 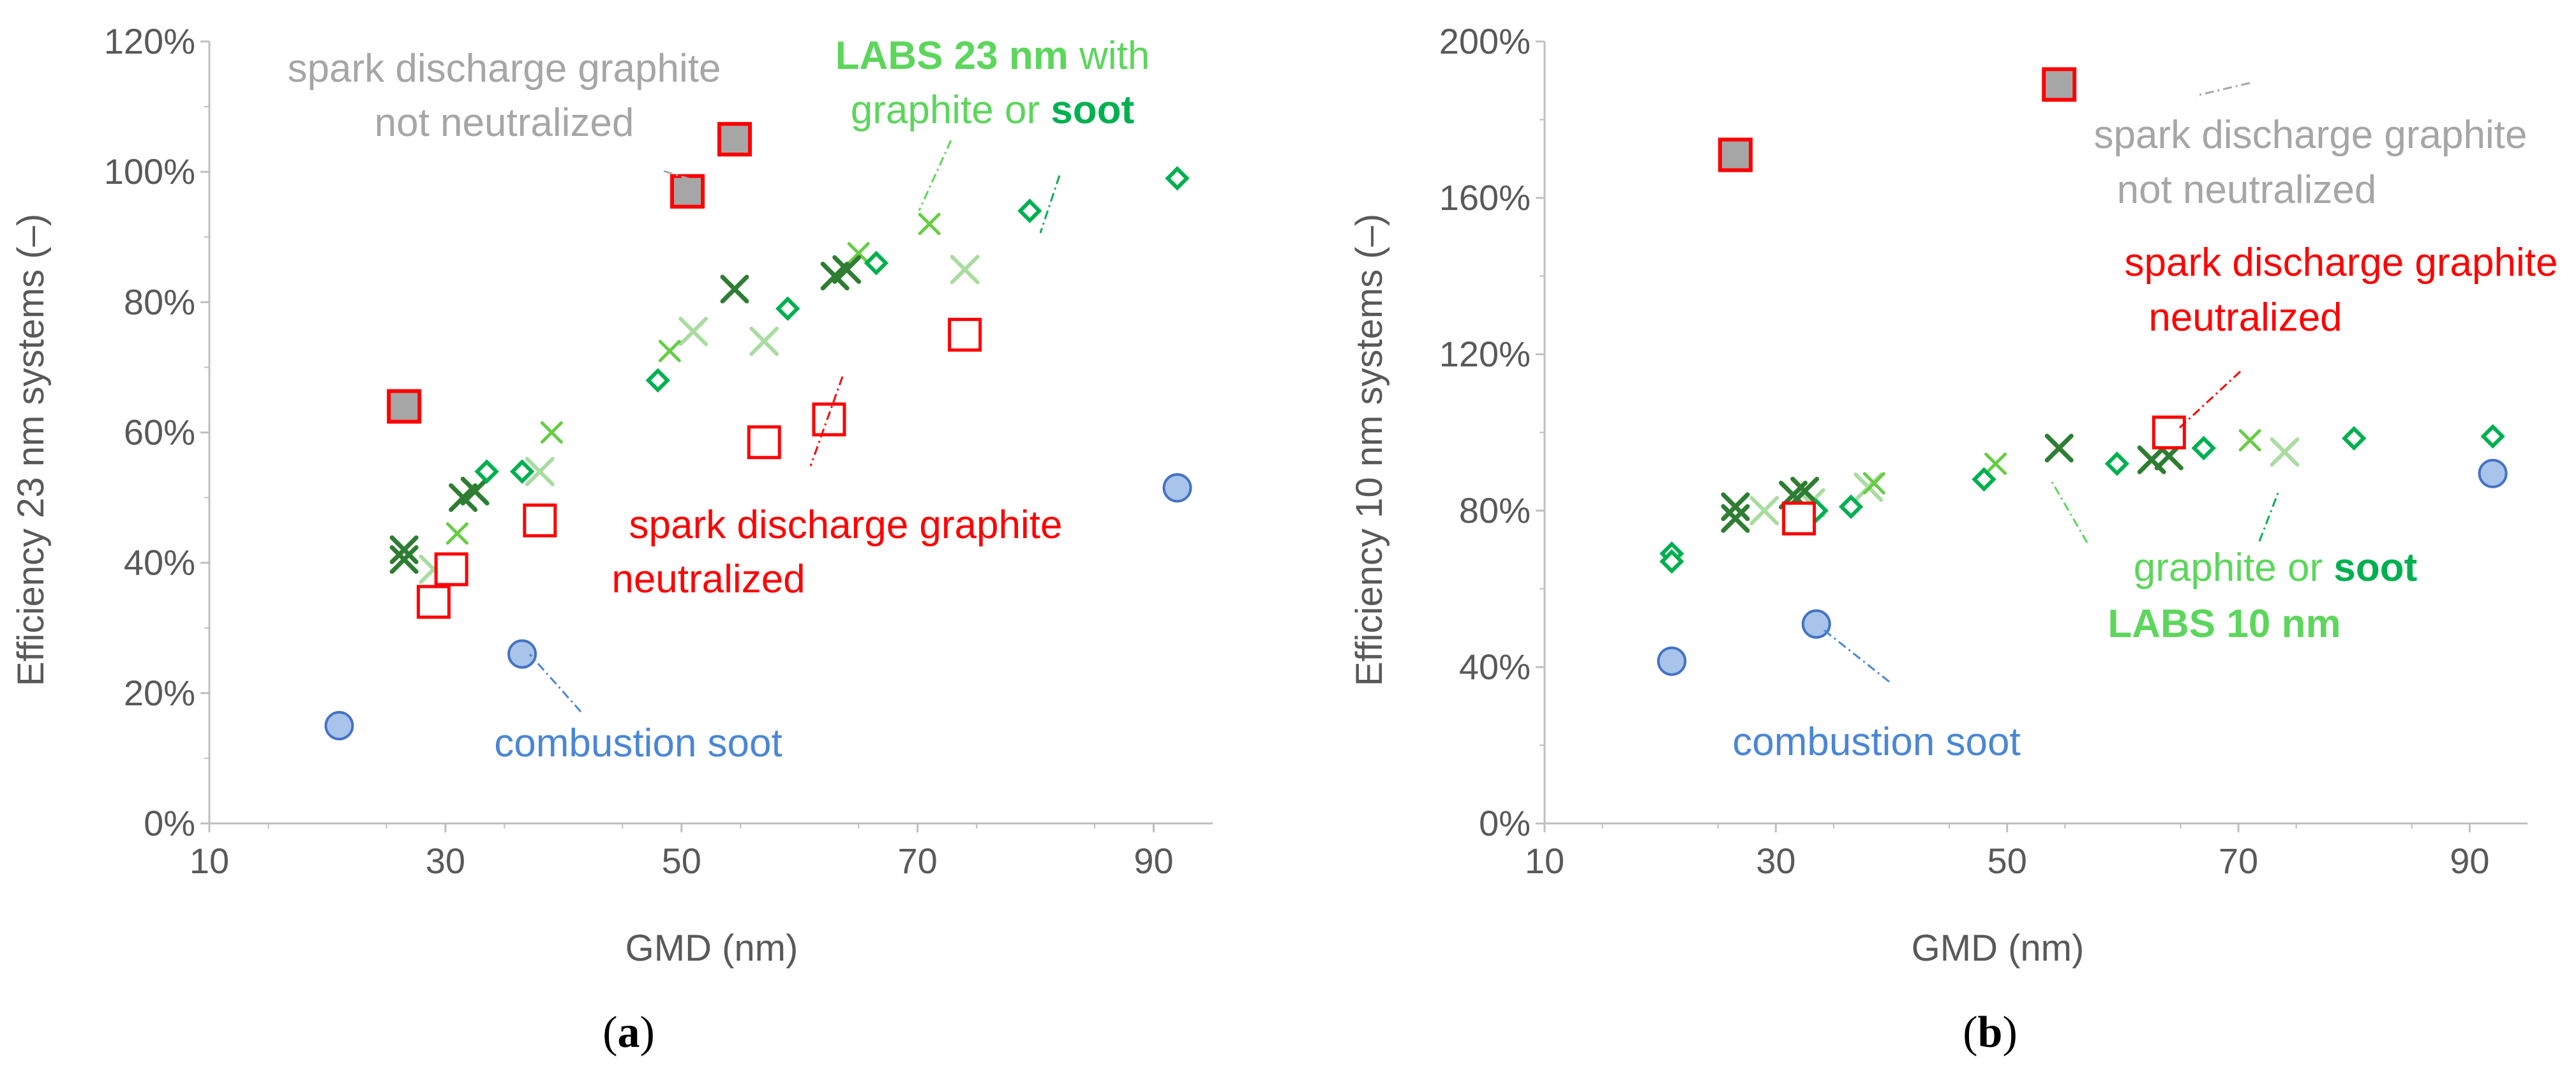 I want to click on b-y-tick-label: 40%, so click(x=1495, y=667).